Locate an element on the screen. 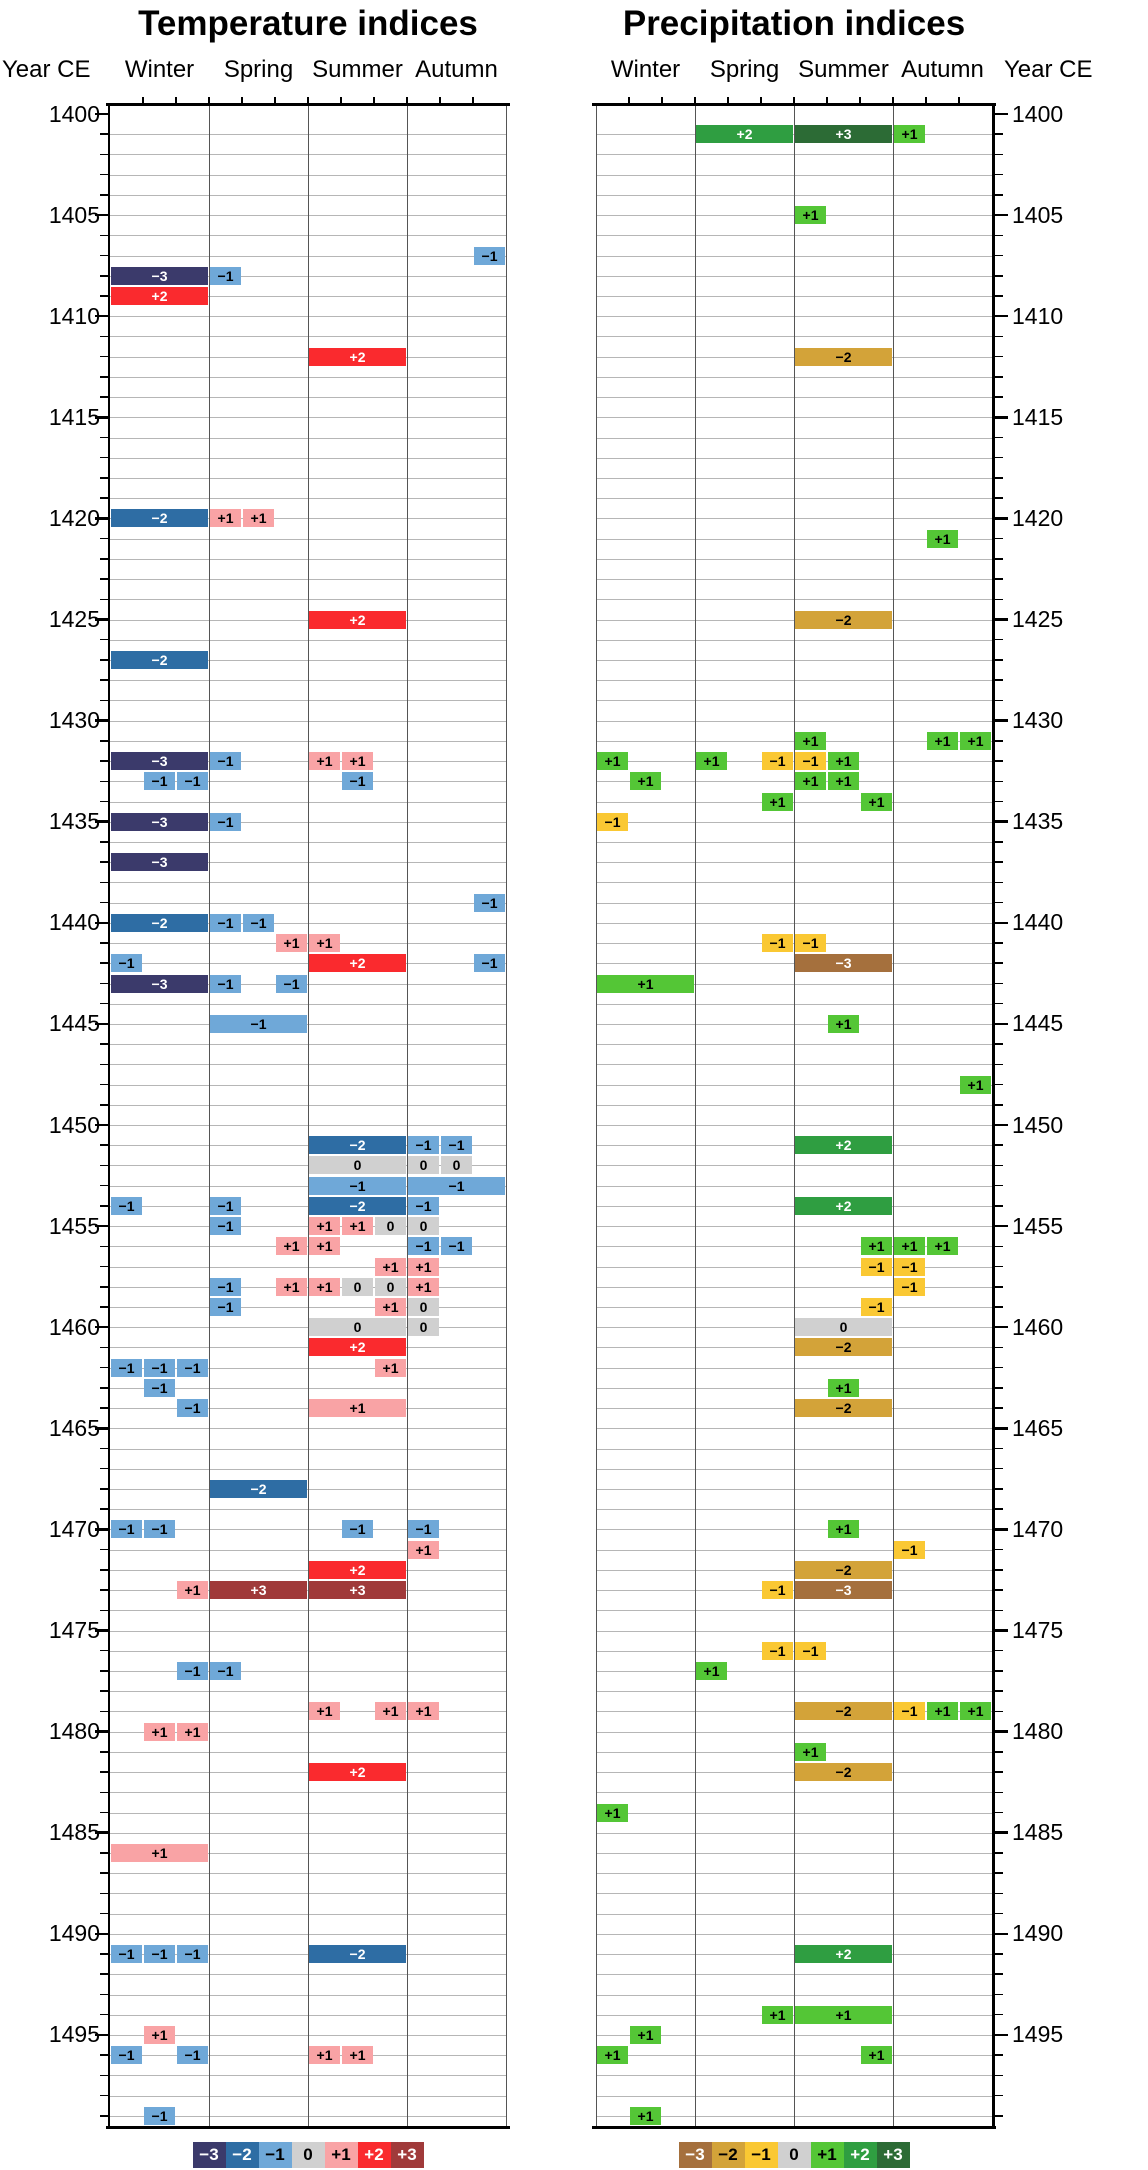  panel-bottom-border is located at coordinates (794, 2127).